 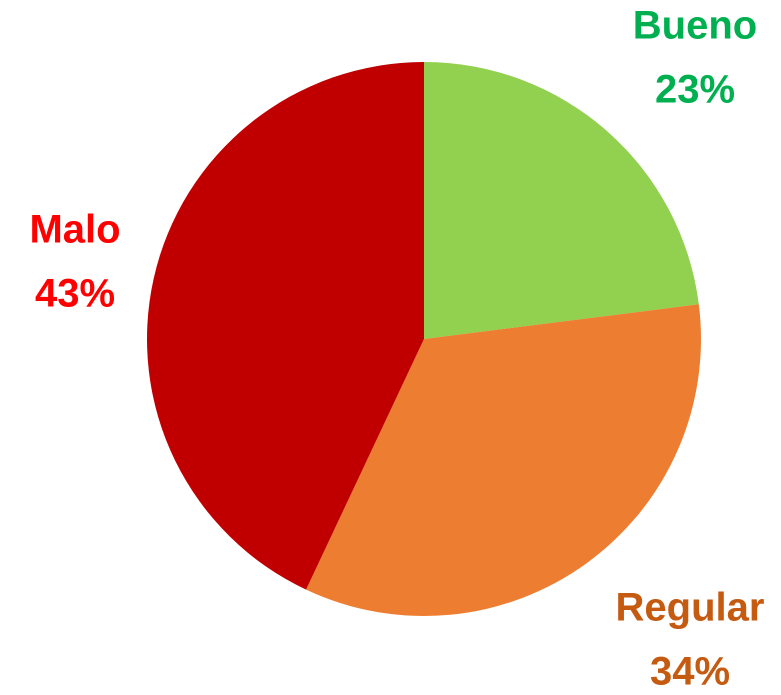 What do you see at coordinates (695, 26) in the screenshot?
I see `slice-label: Bueno` at bounding box center [695, 26].